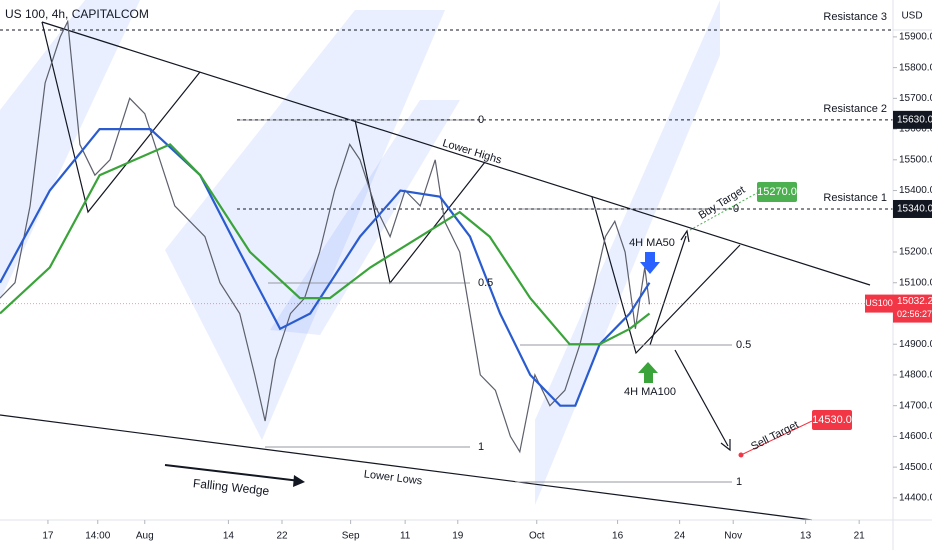 This screenshot has height=550, width=932. What do you see at coordinates (806, 536) in the screenshot?
I see `x-tick-label: 13` at bounding box center [806, 536].